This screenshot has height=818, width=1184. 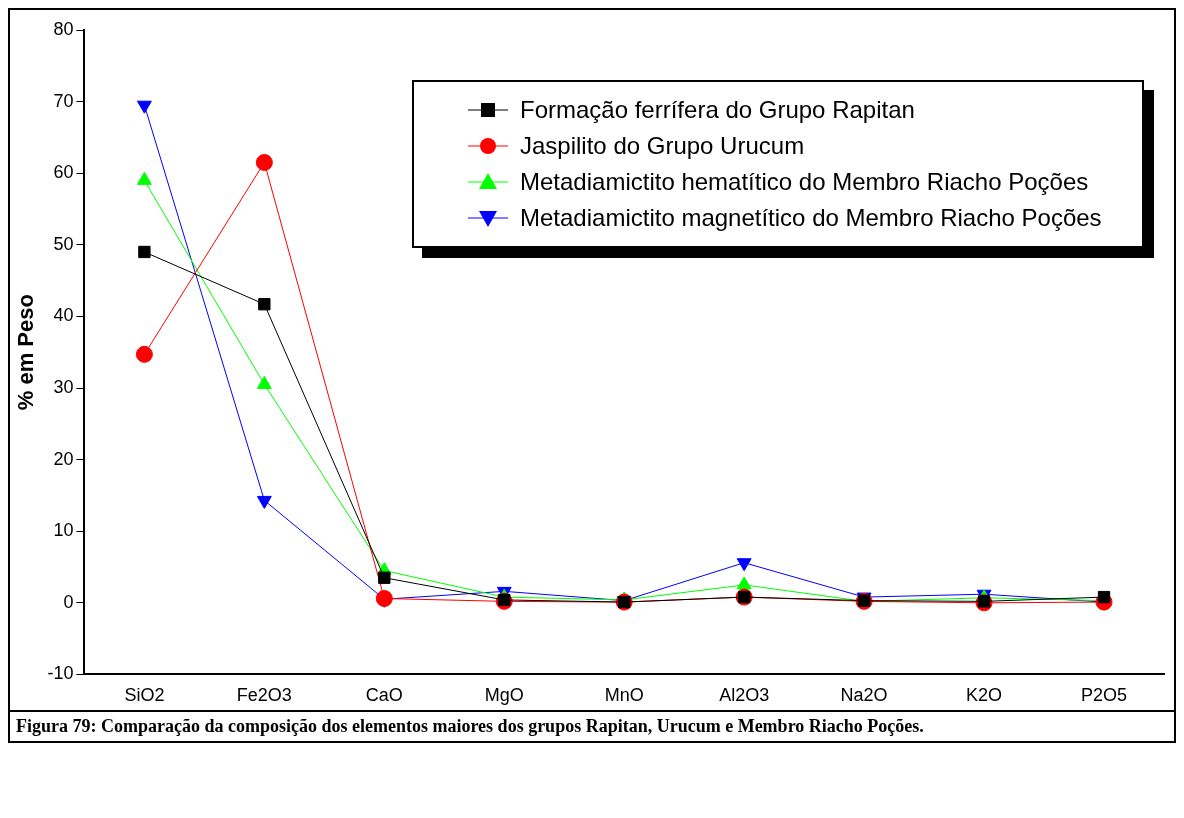 I want to click on legend-label: Metadiamictito hematítico do Membro Riacho Poções, so click(x=804, y=182).